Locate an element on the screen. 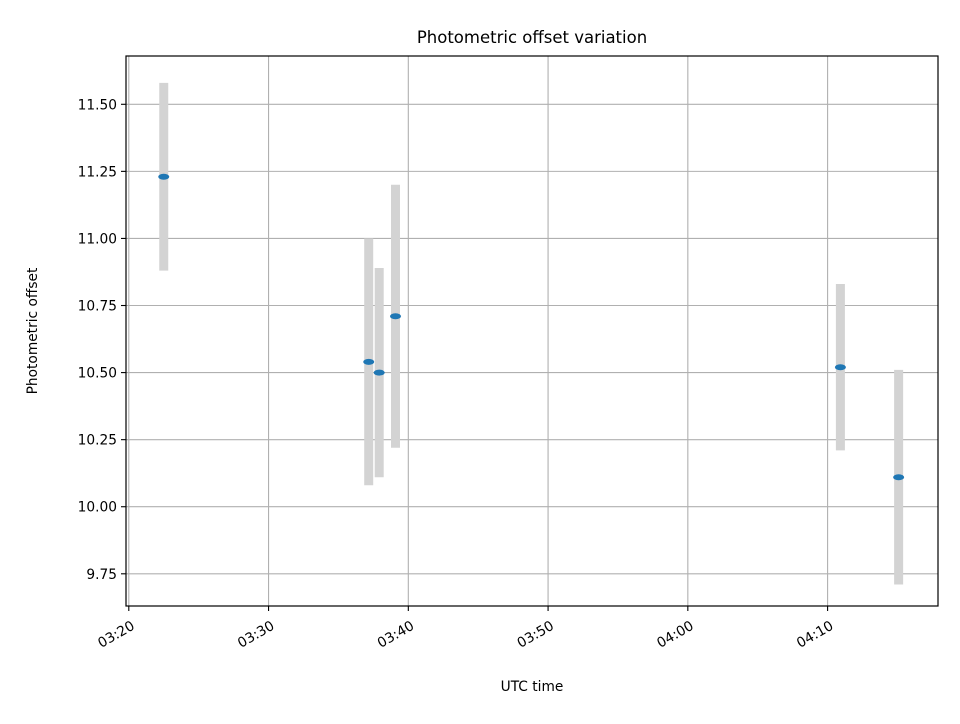 The image size is (960, 724). y-tick-label: 10.25 is located at coordinates (97, 441).